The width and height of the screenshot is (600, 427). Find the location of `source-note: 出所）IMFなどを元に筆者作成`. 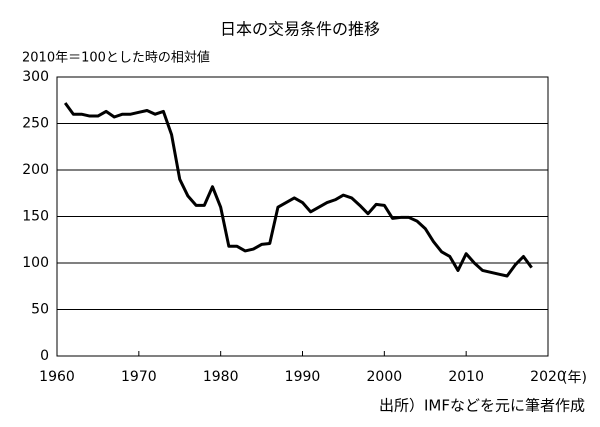

source-note: 出所）IMFなどを元に筆者作成 is located at coordinates (482, 406).